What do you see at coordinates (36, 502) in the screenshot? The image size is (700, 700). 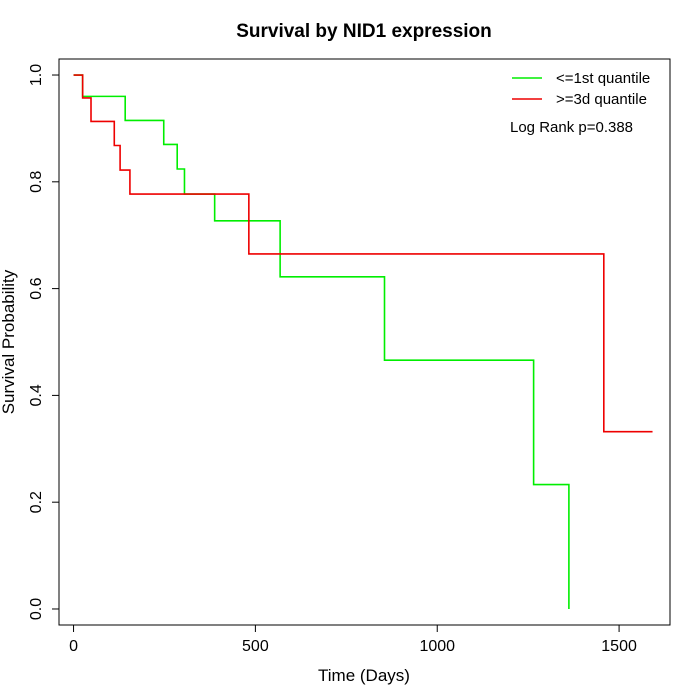 I see `y-tick-label: 0.2` at bounding box center [36, 502].